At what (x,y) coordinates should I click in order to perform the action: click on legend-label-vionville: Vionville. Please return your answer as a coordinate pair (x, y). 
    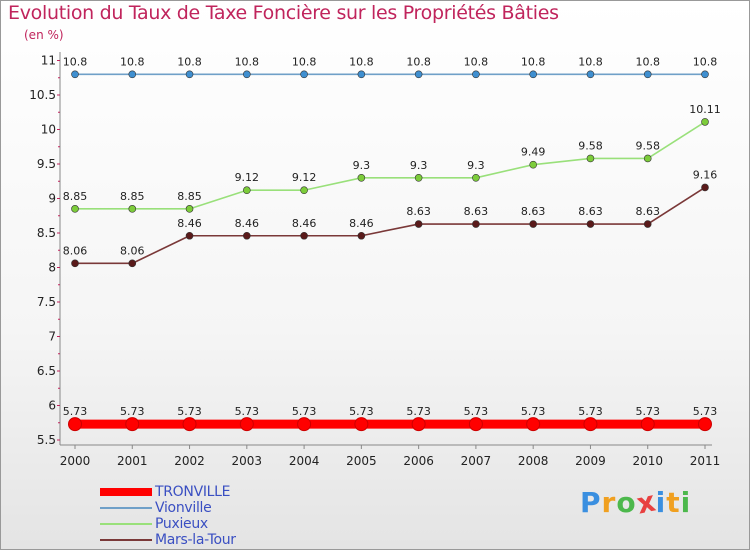
    Looking at the image, I should click on (183, 508).